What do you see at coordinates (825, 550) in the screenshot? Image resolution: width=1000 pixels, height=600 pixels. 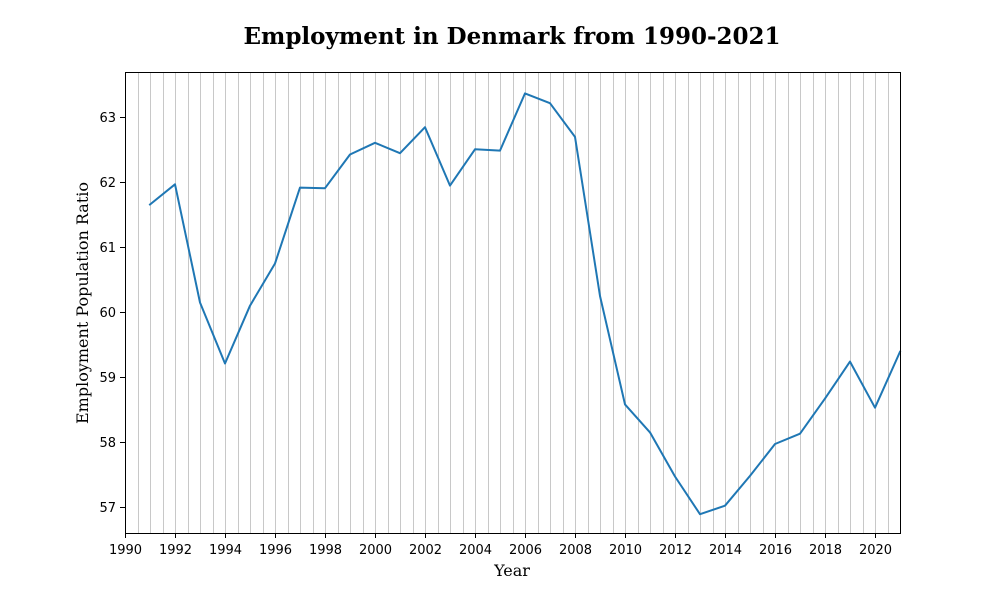 I see `x-tick-label: 2018` at bounding box center [825, 550].